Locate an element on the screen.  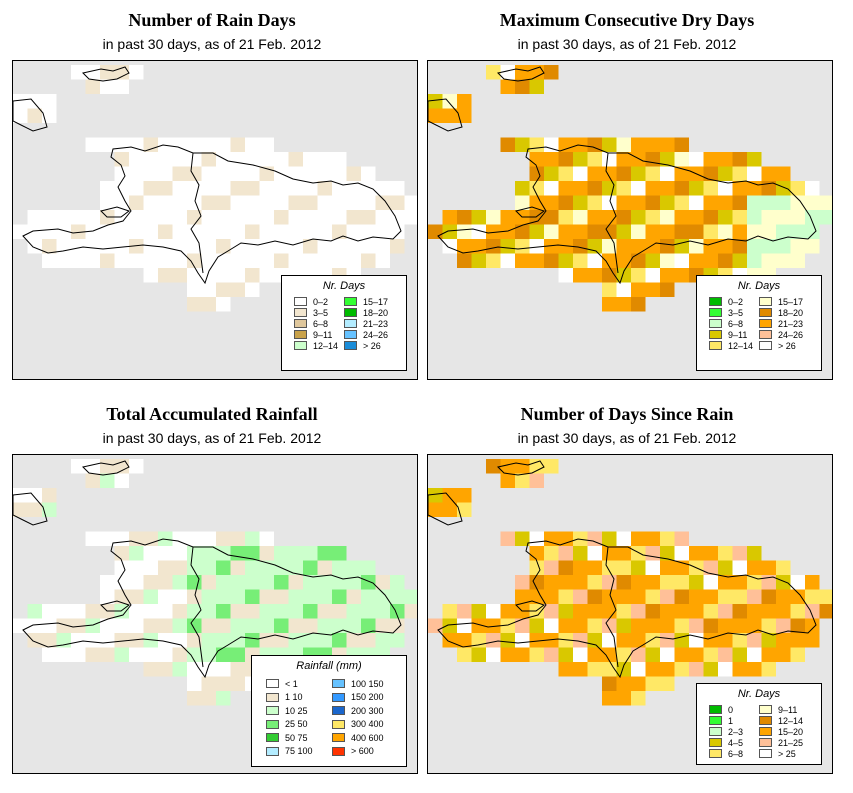
legend-item: 50 75 is located at coordinates (287, 737).